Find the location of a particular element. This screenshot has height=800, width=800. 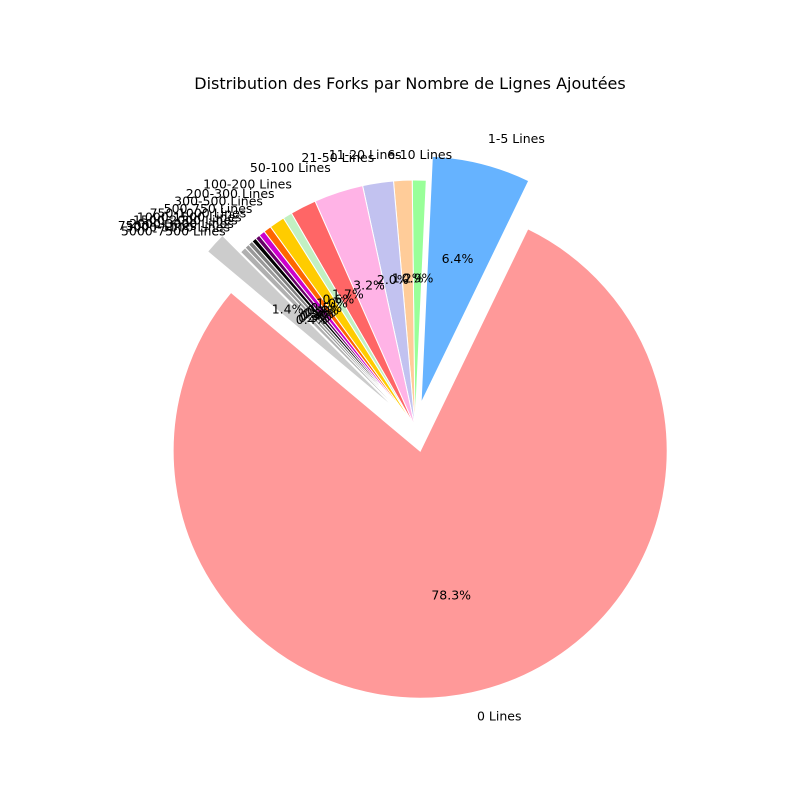

label-3000-5000-lines: 3000-5000 Lines is located at coordinates (177, 227).